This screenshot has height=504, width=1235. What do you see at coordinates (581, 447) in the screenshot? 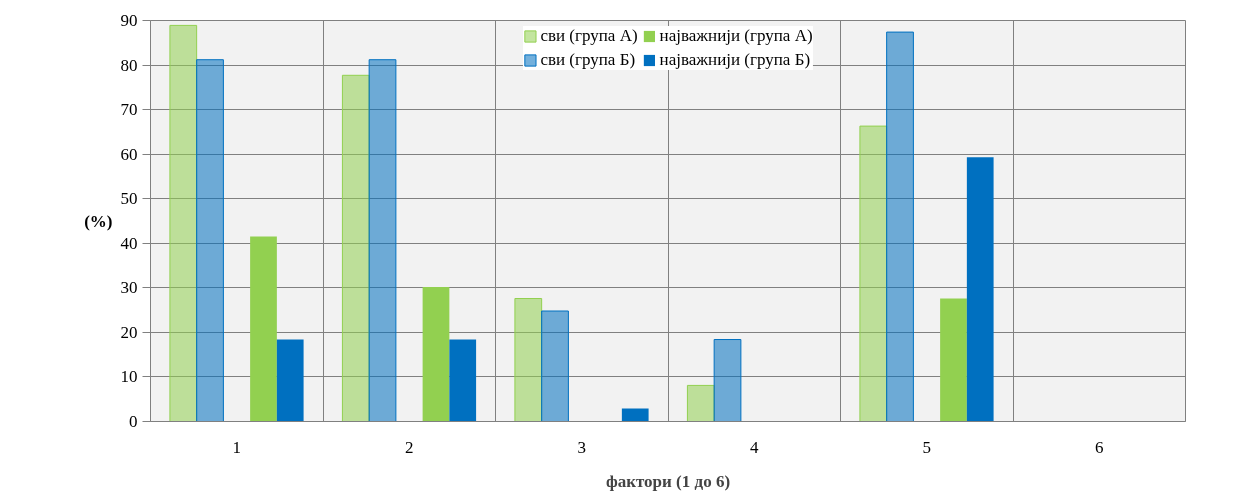
I see `x-tick-label: 3` at bounding box center [581, 447].